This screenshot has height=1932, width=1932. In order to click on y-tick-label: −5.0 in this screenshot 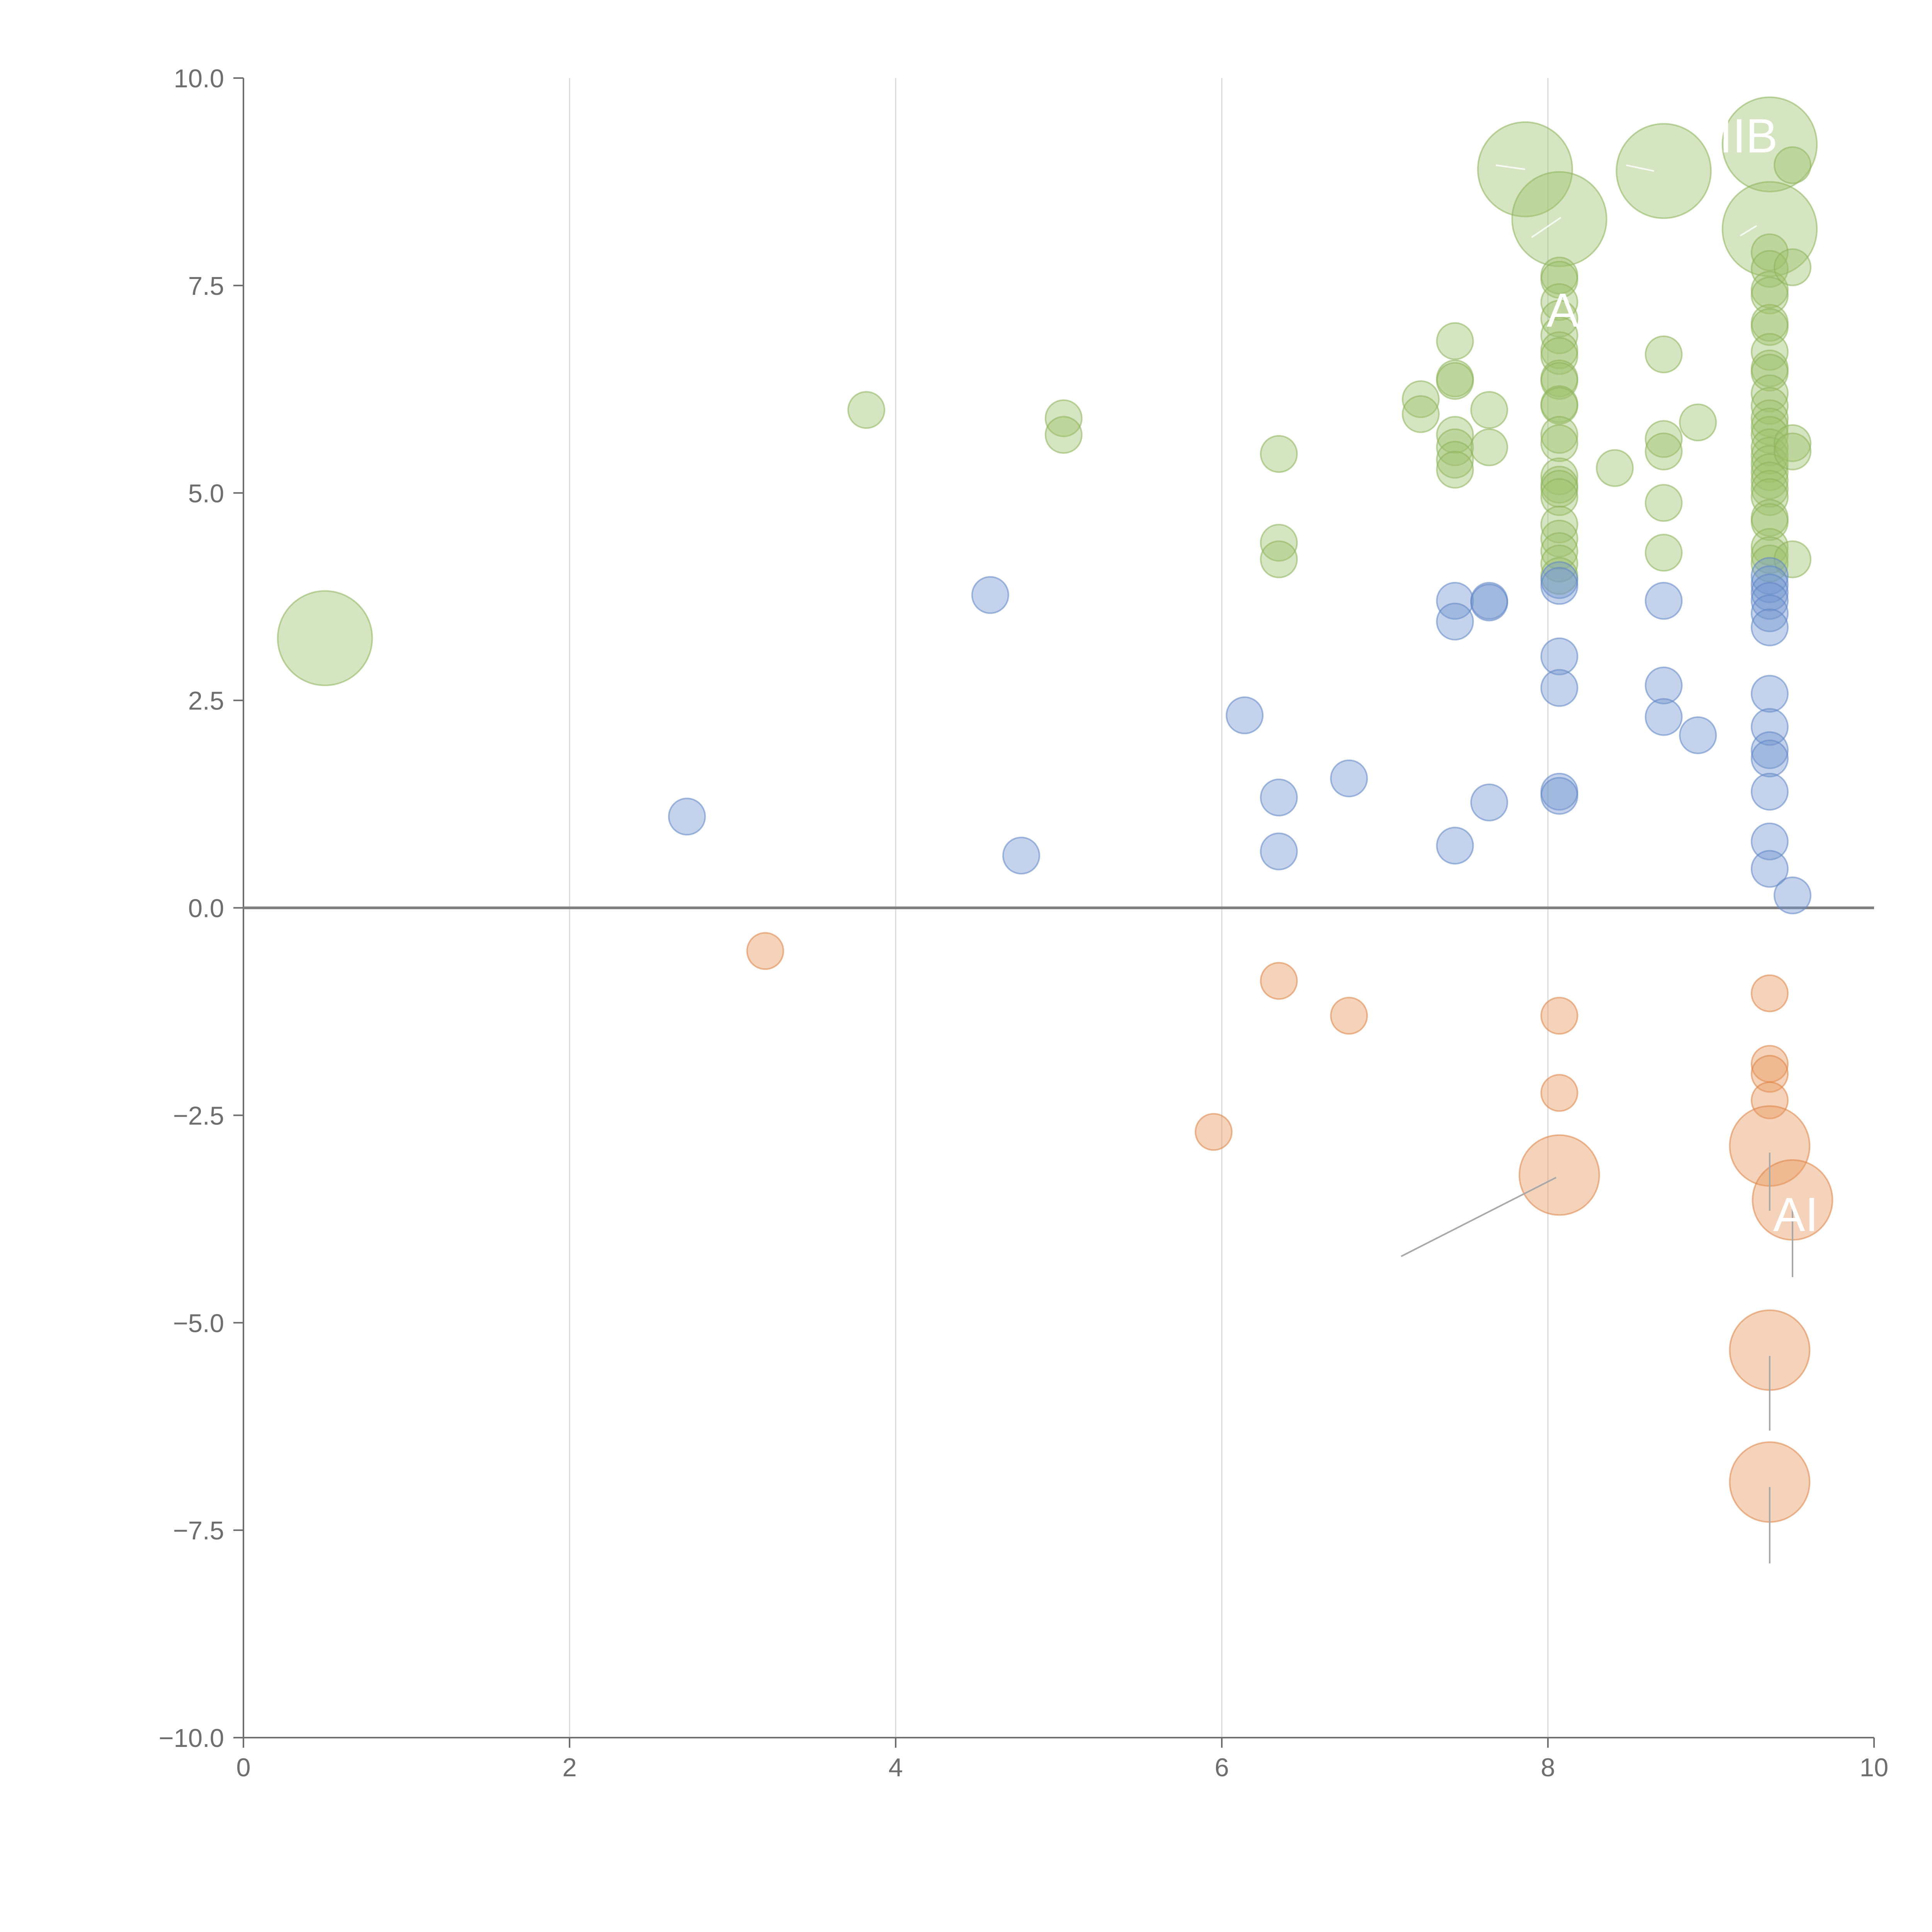, I will do `click(198, 1324)`.